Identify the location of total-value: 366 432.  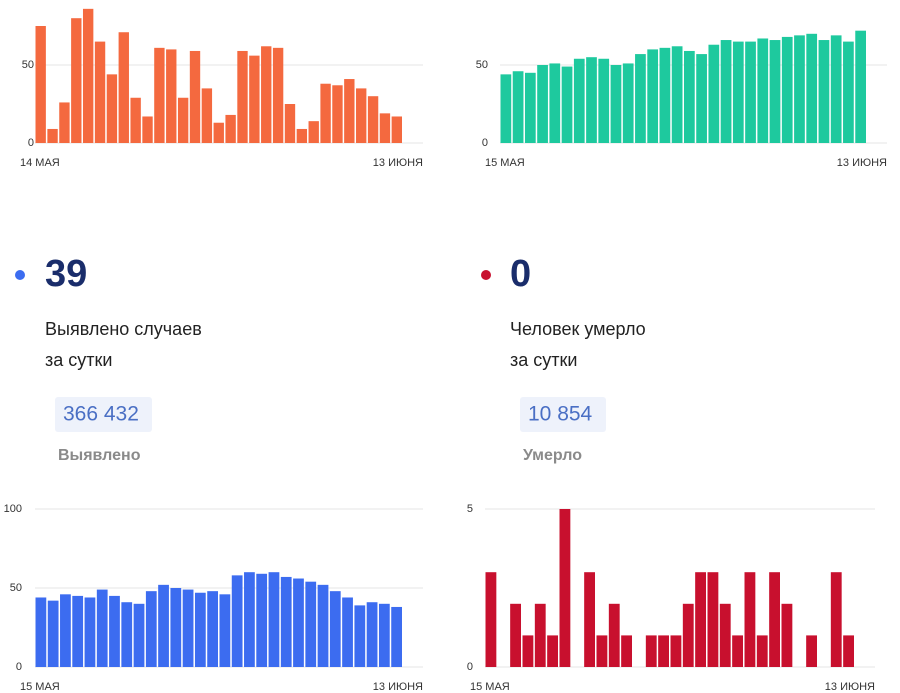
(101, 414).